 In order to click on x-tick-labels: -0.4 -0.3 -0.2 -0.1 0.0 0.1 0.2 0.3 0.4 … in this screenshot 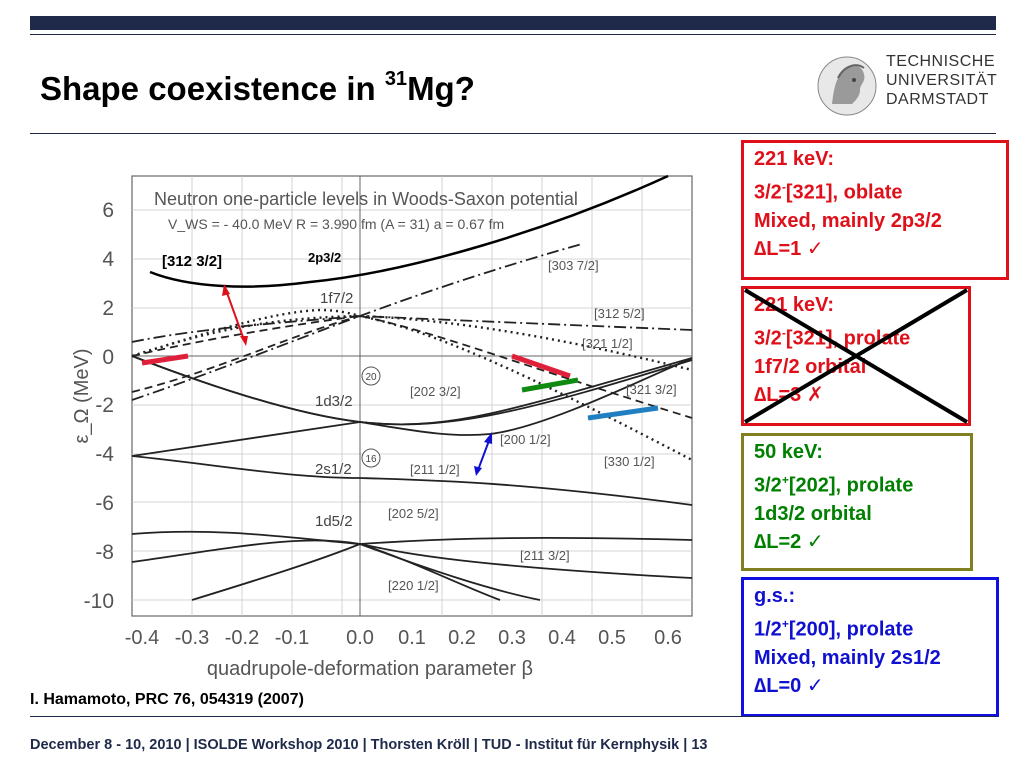, I will do `click(403, 638)`.